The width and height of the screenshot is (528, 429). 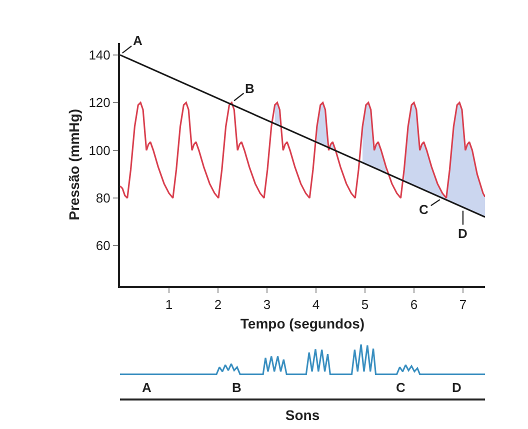 I want to click on y-tick-label: 140, so click(x=99, y=54).